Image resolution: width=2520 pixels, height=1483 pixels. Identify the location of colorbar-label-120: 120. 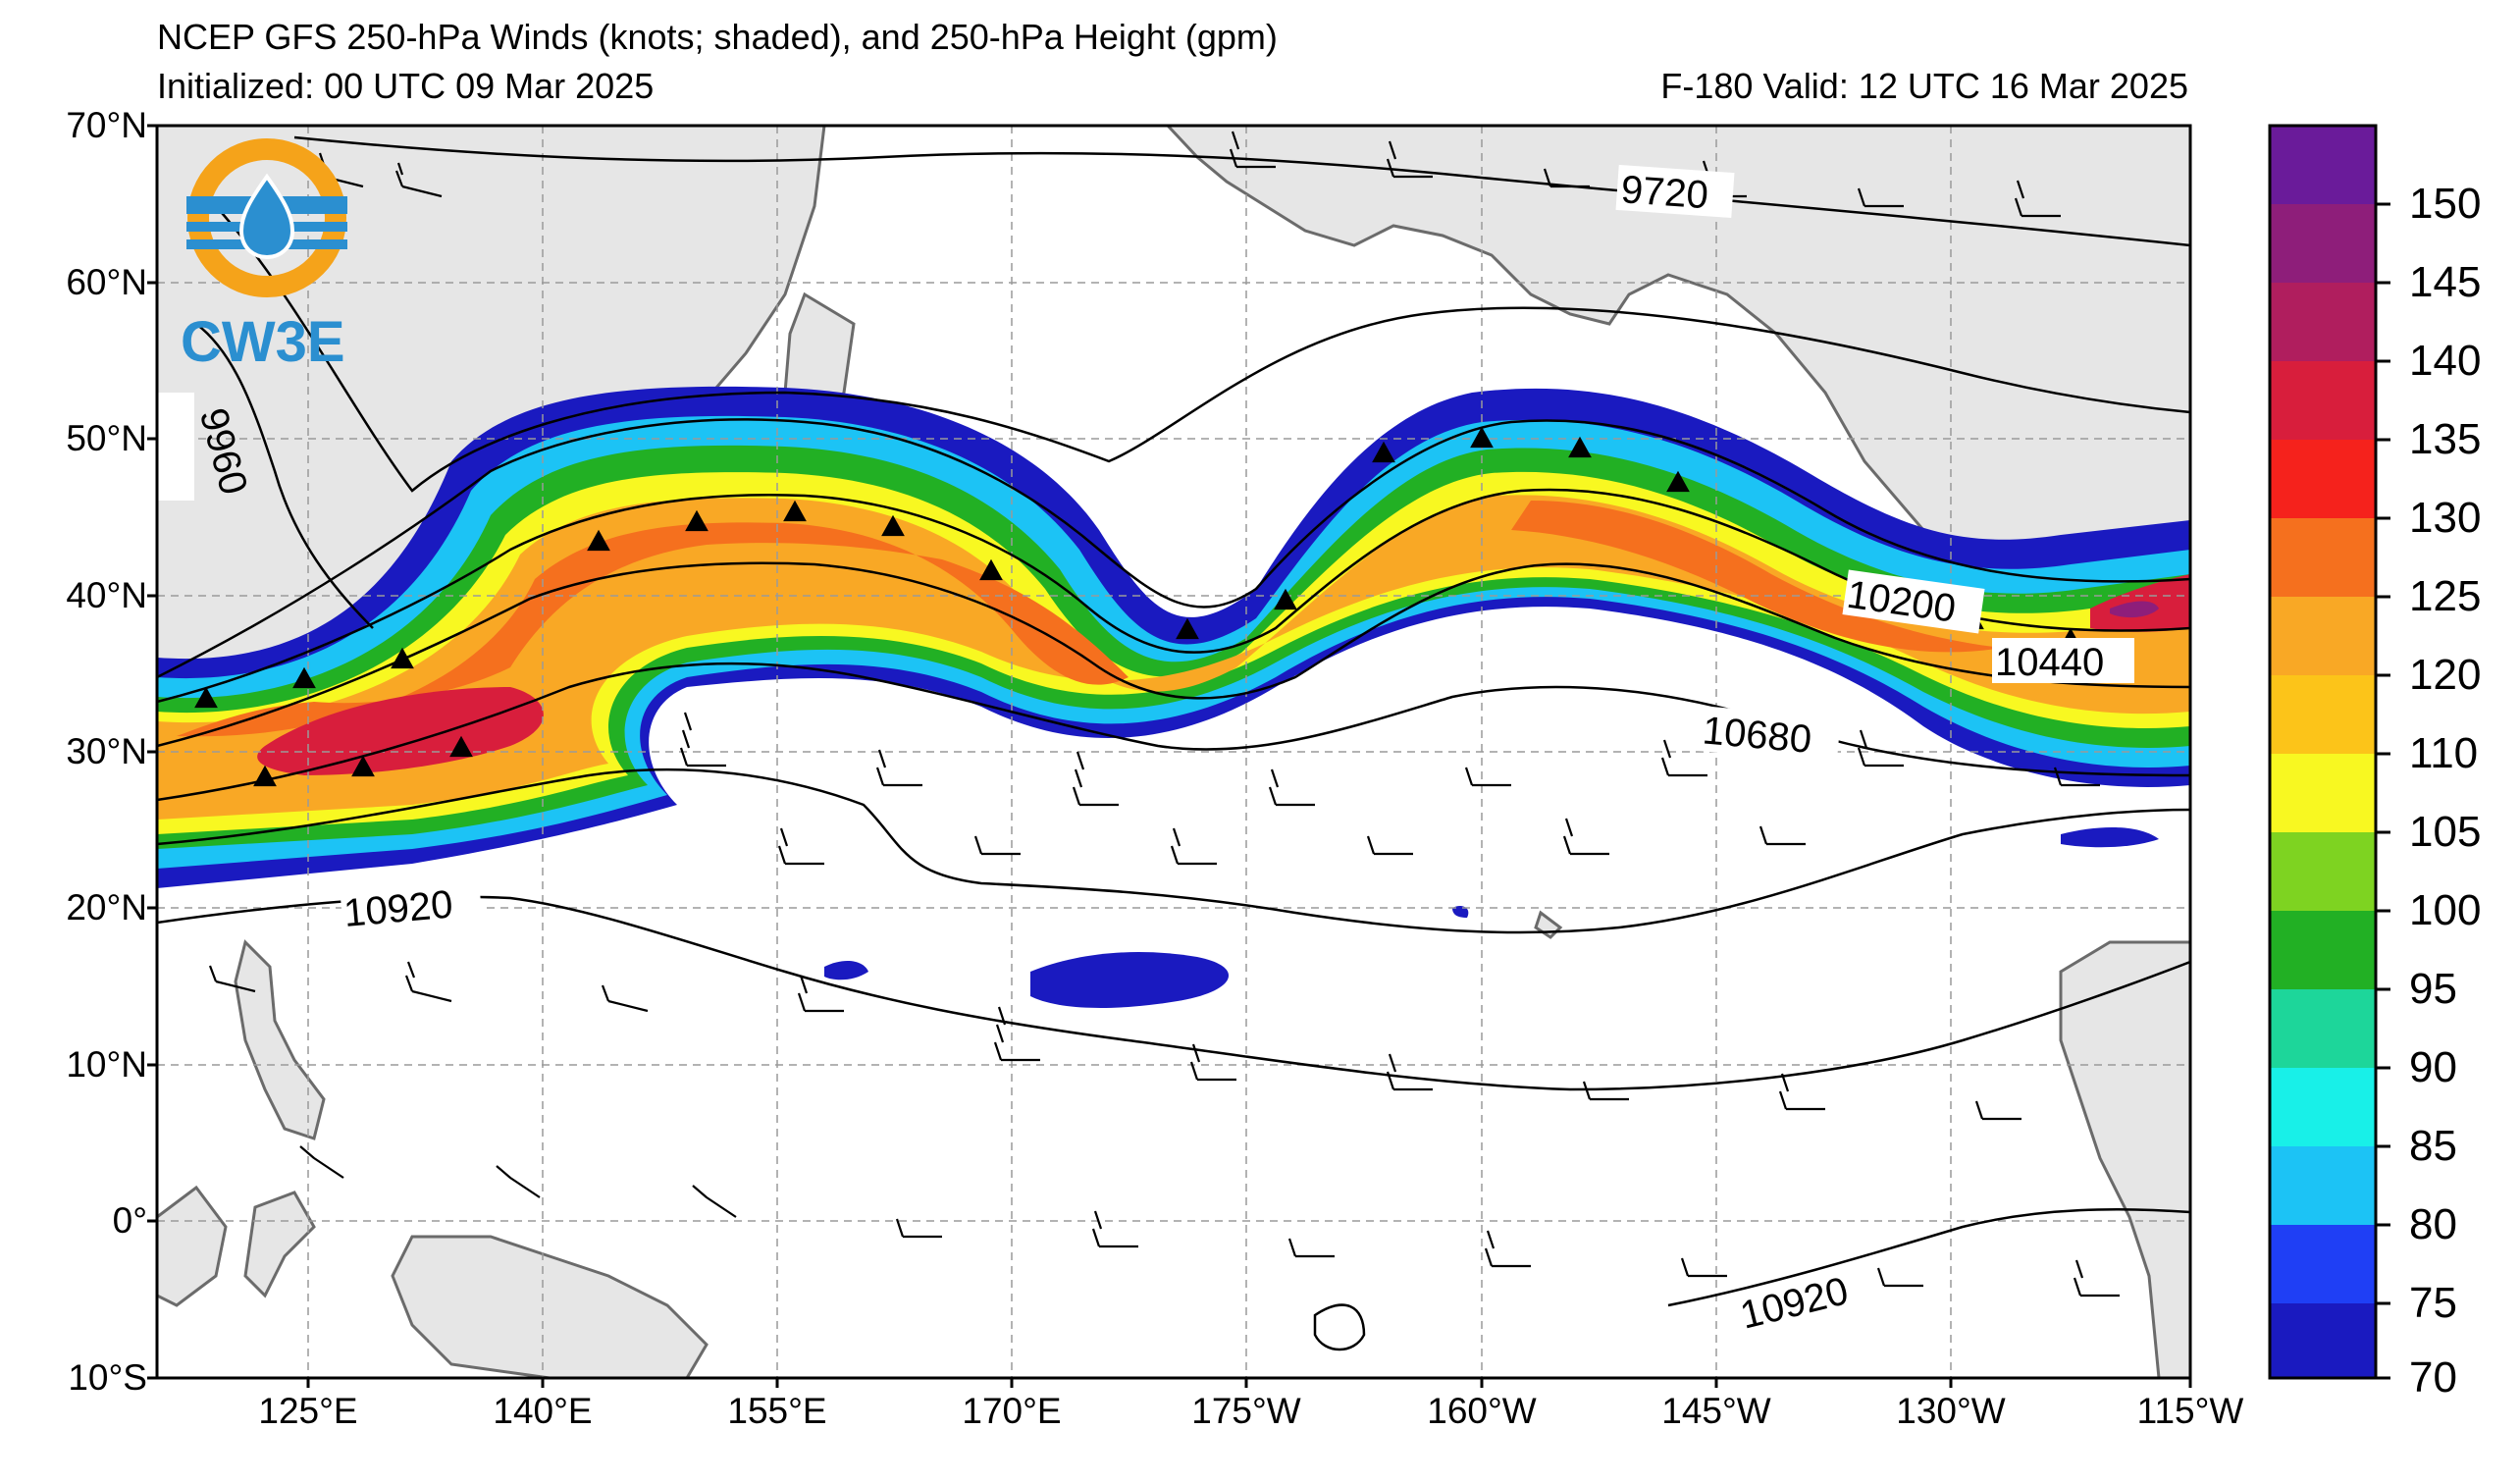
(2445, 675).